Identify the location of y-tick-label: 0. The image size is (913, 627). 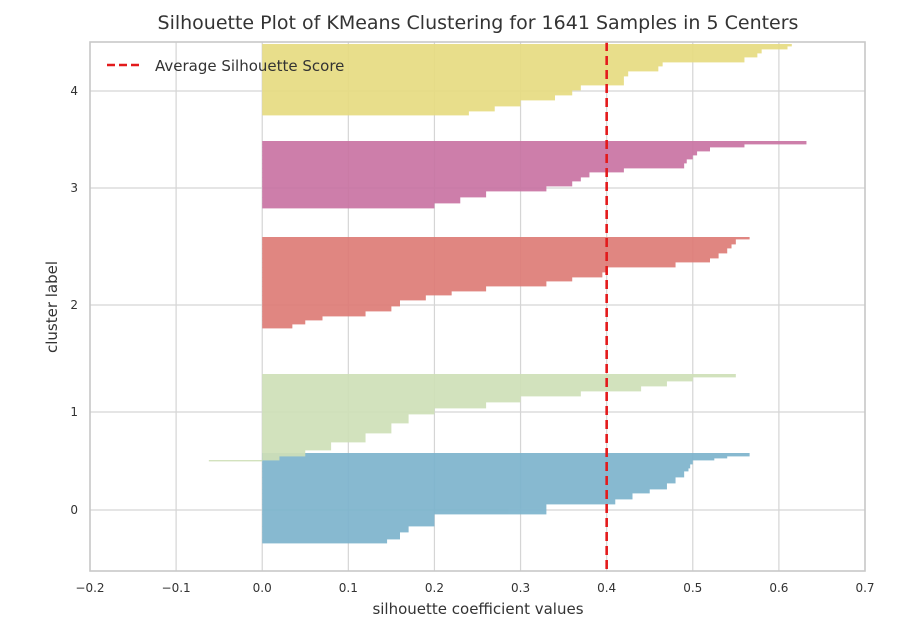
(74, 510).